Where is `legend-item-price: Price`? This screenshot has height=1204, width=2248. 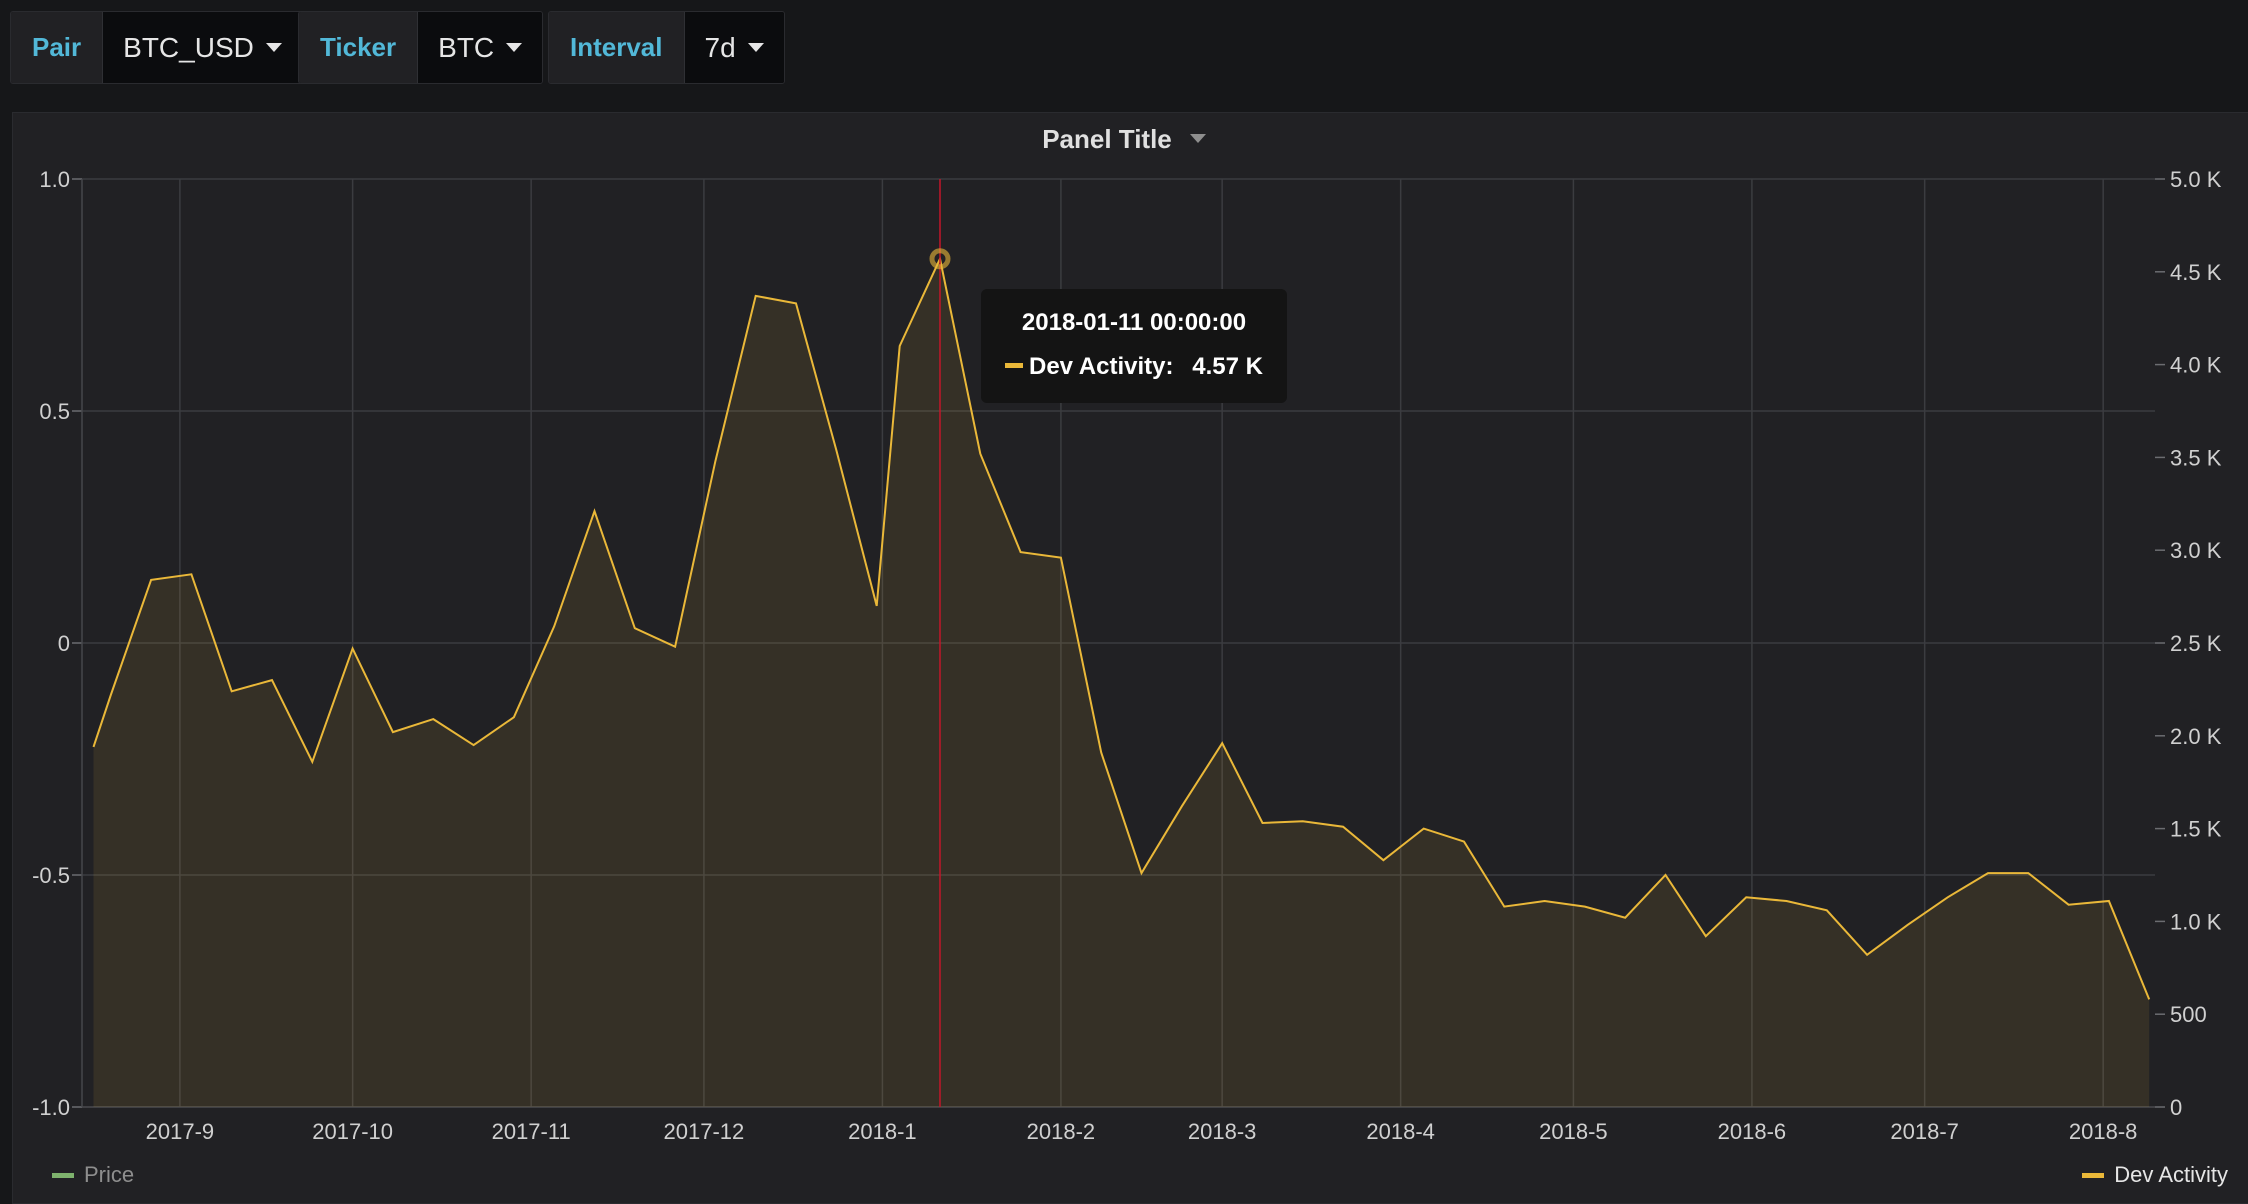
legend-item-price: Price is located at coordinates (93, 1175).